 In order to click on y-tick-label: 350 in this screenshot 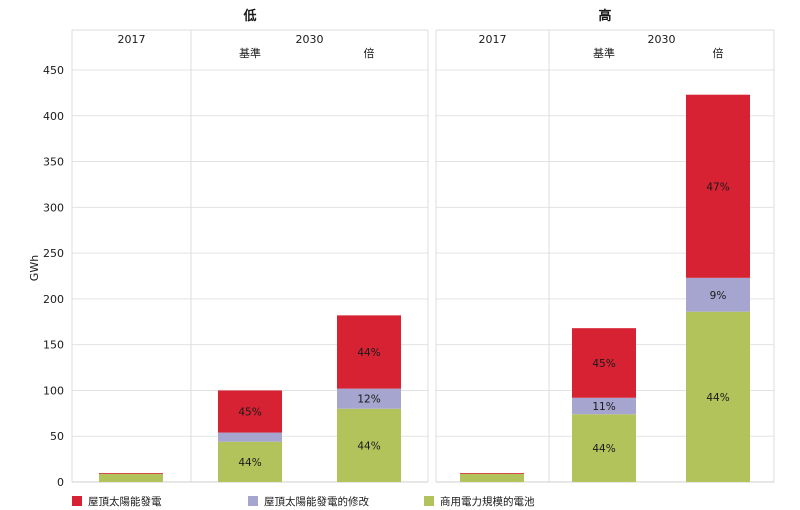, I will do `click(53, 162)`.